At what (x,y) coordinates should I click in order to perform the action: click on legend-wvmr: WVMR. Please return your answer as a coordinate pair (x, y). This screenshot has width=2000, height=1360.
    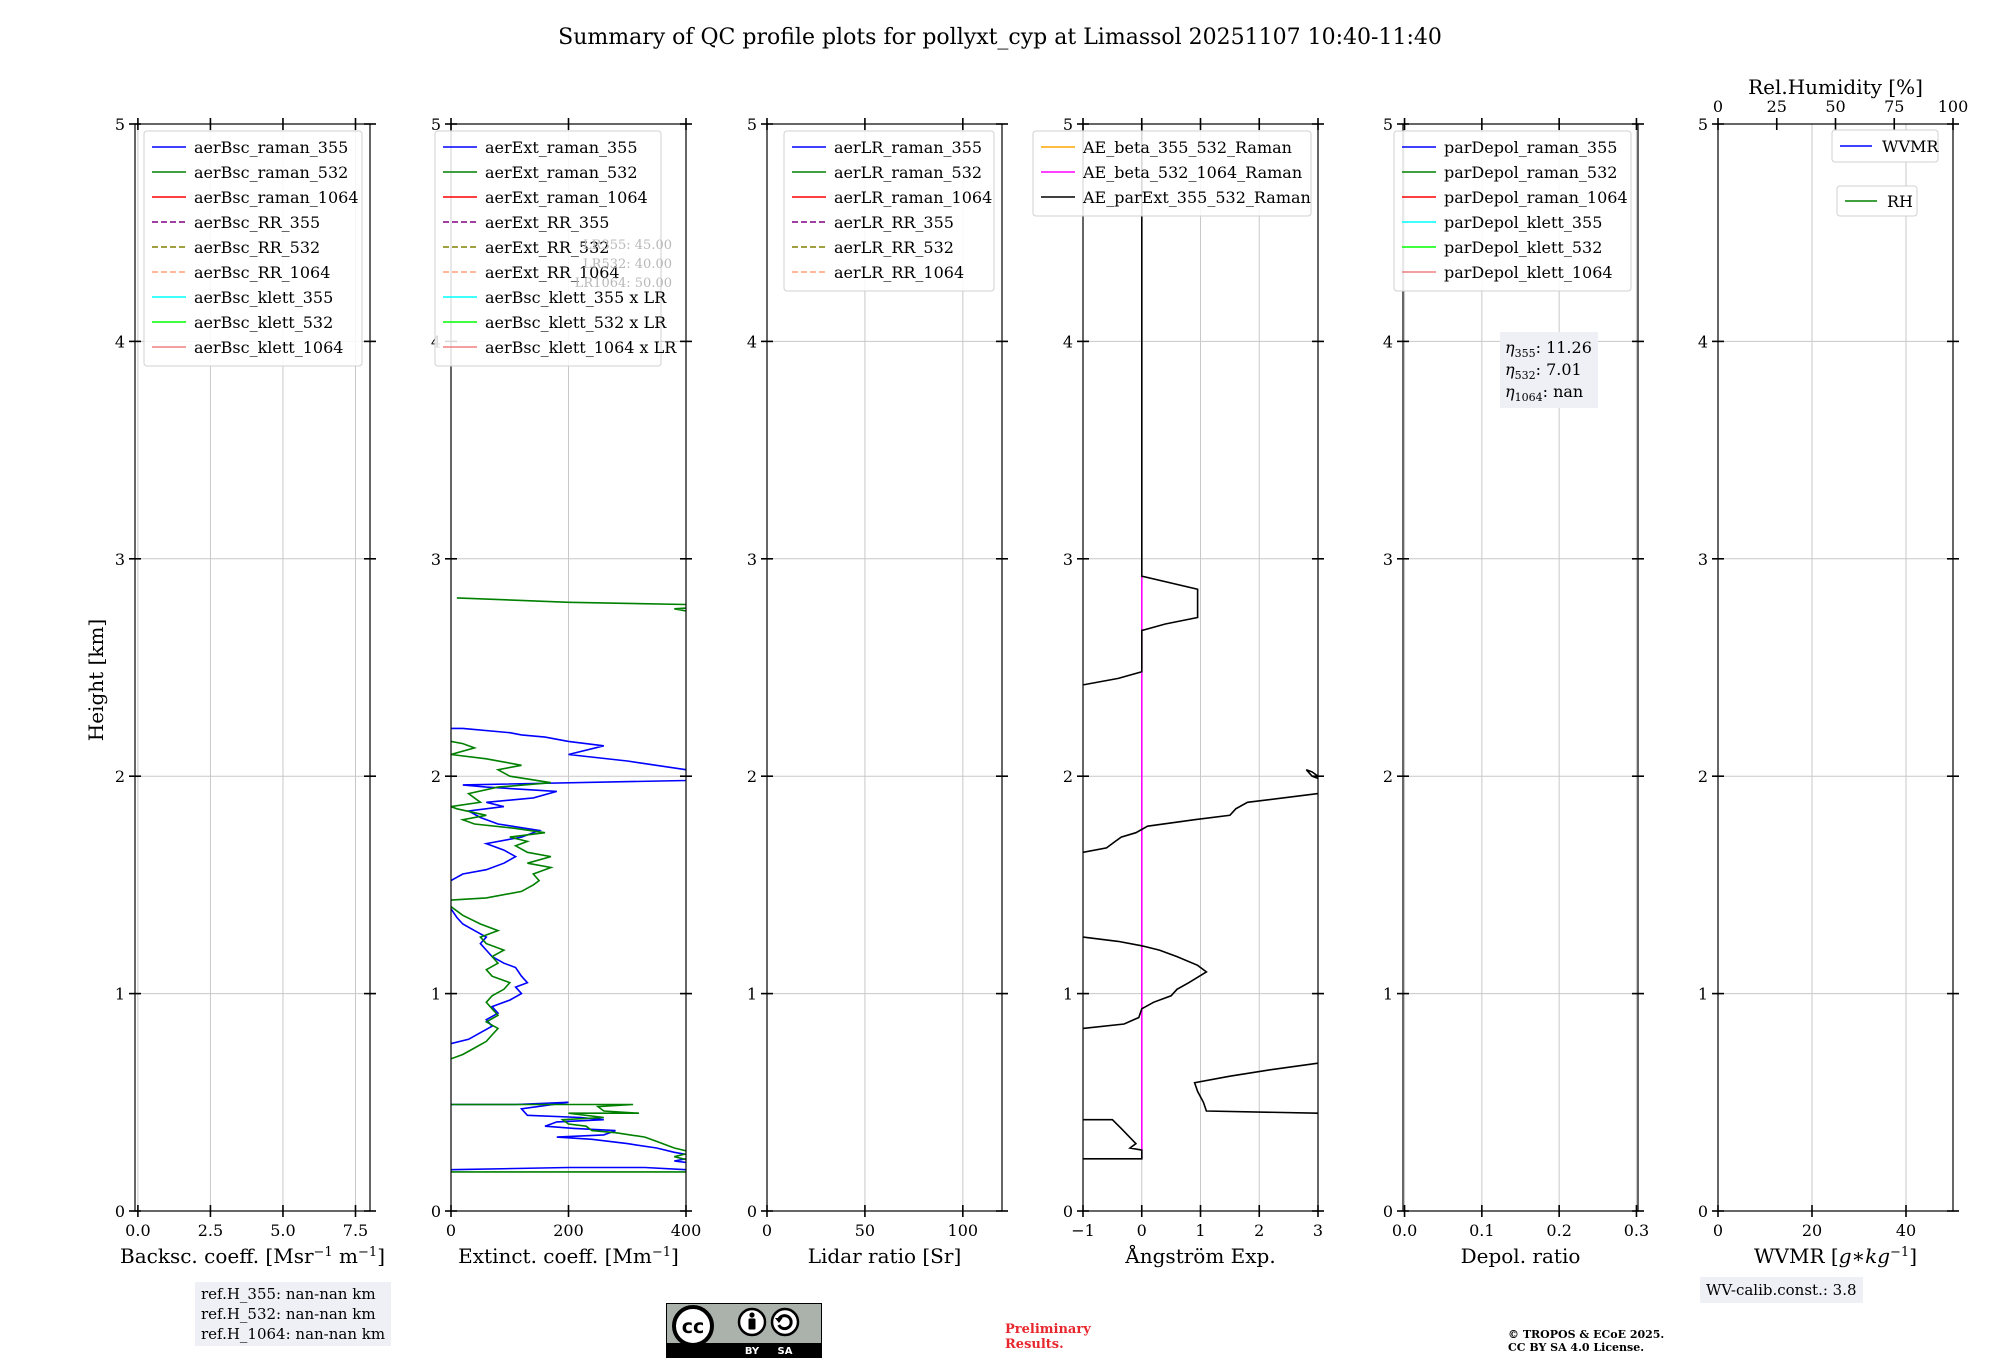
    Looking at the image, I should click on (1885, 146).